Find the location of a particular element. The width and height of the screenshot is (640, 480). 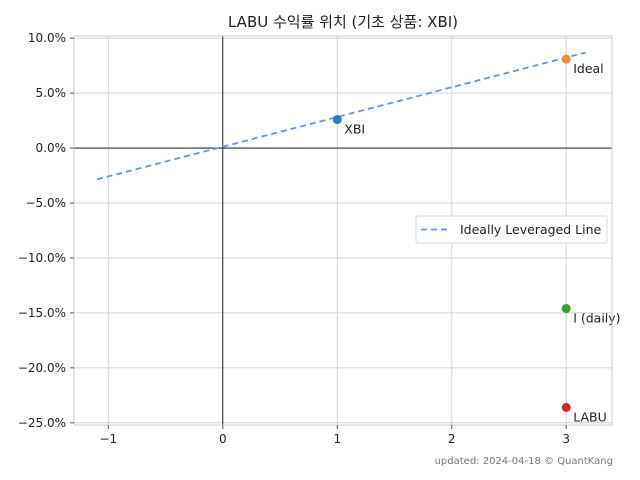

x-tick-label: 2 is located at coordinates (452, 439).